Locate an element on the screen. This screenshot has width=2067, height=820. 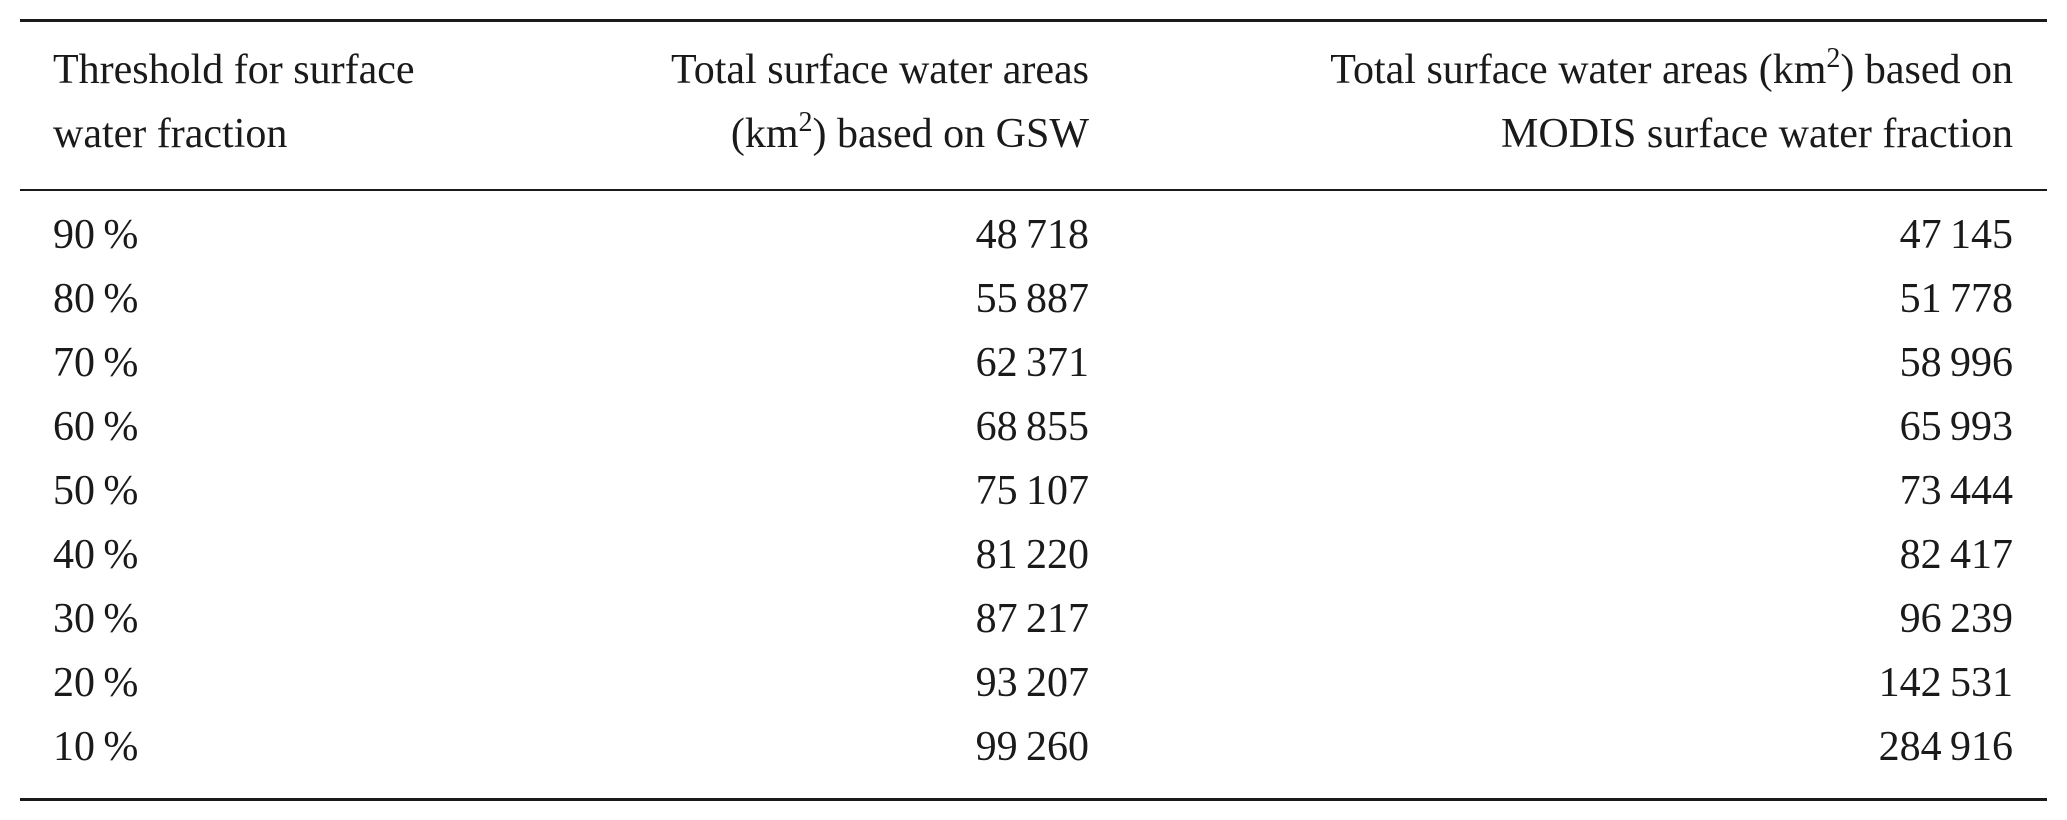
header-line: Total surface water areas (km2) based on is located at coordinates (1671, 70).